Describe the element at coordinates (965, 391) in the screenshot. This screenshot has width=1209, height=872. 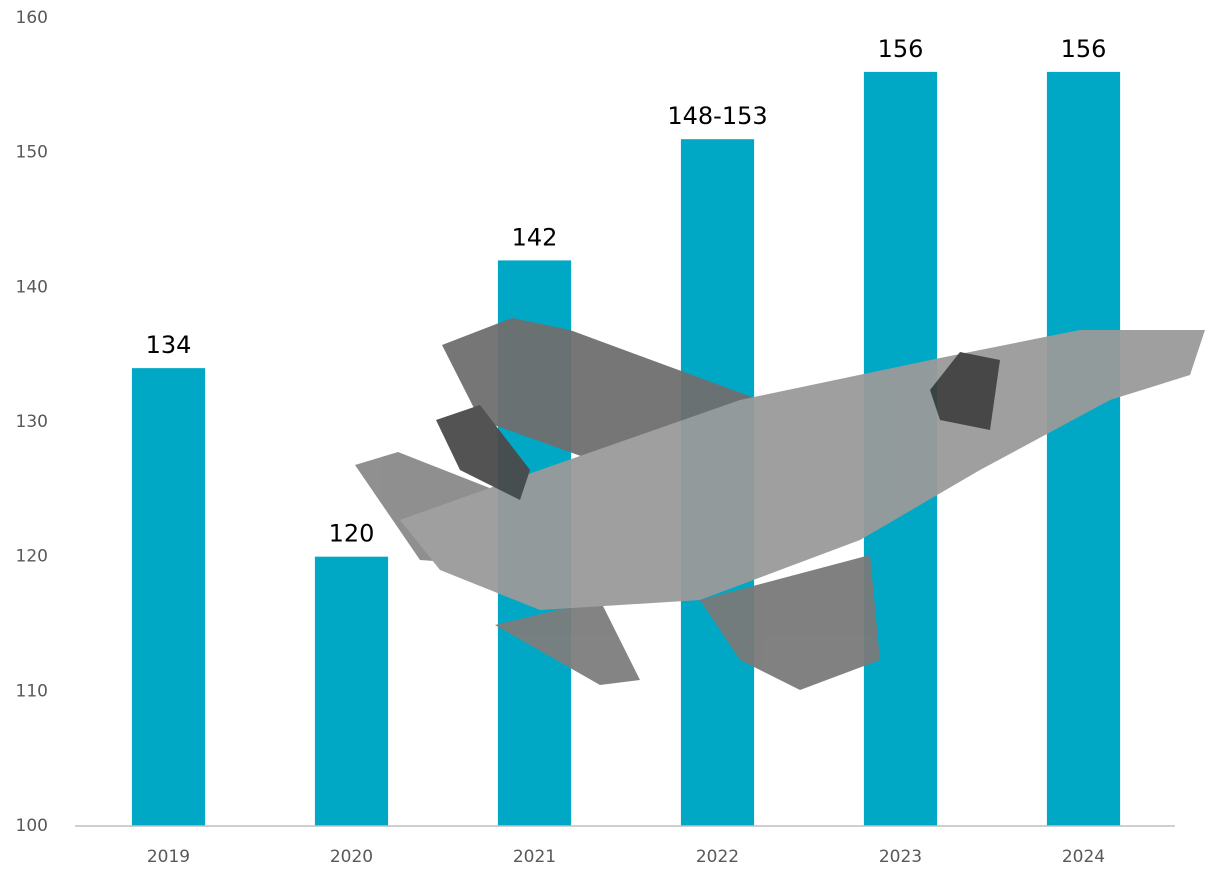
I see `jet-intake` at that location.